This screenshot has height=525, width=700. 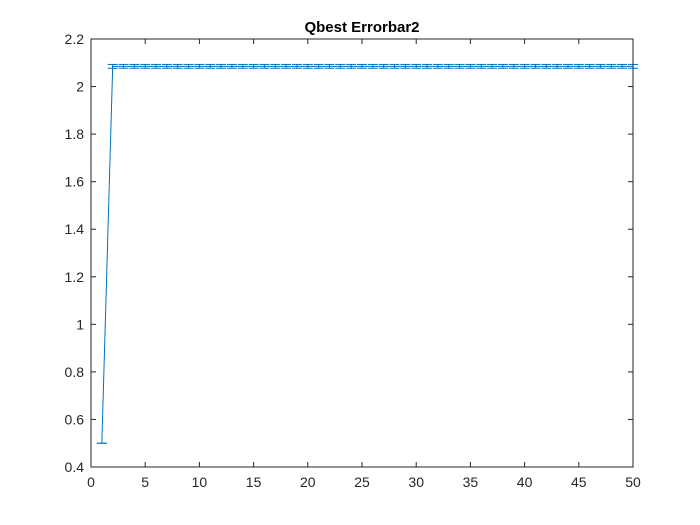 I want to click on x-tick-label: 40, so click(x=525, y=482).